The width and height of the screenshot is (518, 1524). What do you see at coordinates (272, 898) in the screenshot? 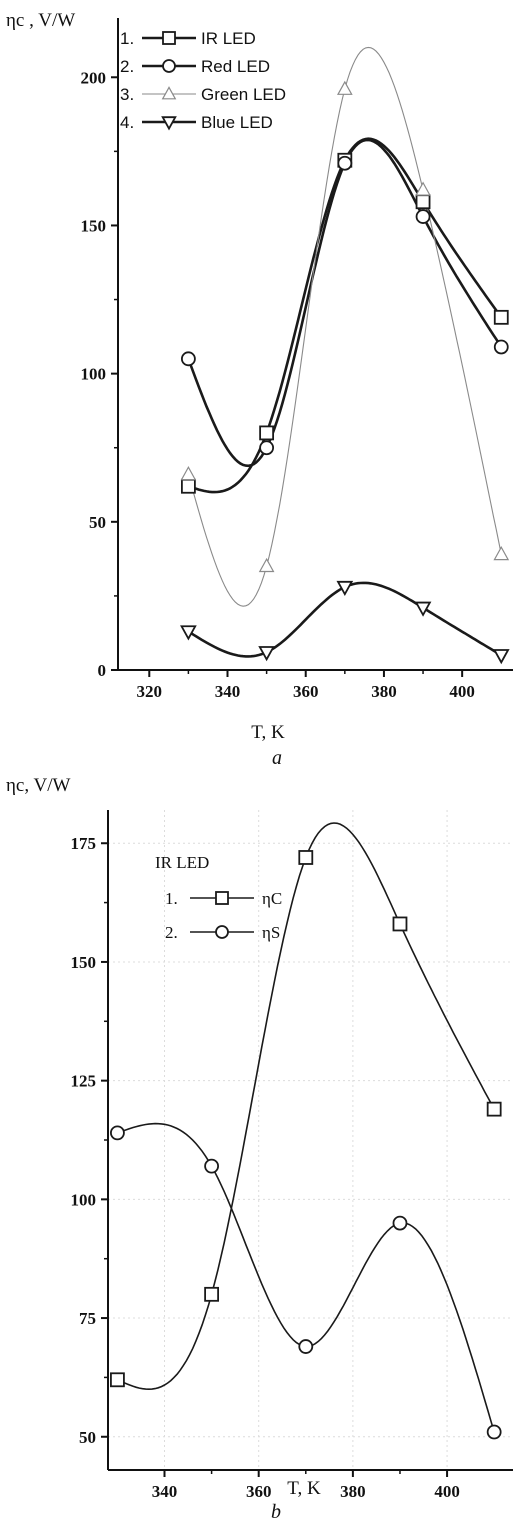
I see `legend-b-label-1: ηC` at bounding box center [272, 898].